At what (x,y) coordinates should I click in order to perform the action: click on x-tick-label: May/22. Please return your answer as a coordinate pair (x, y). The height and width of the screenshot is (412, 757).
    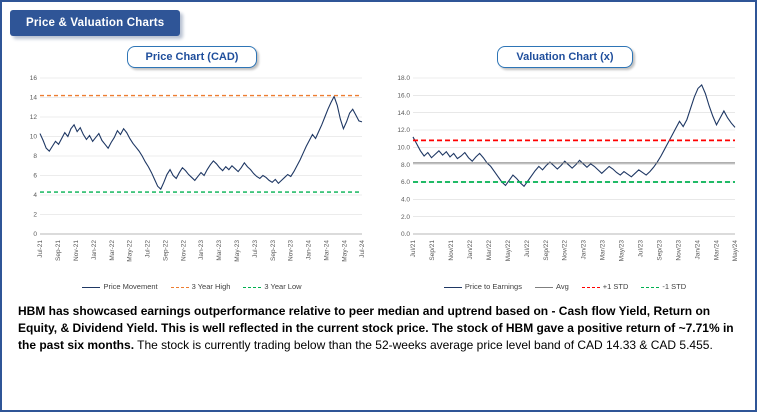
    Looking at the image, I should click on (508, 251).